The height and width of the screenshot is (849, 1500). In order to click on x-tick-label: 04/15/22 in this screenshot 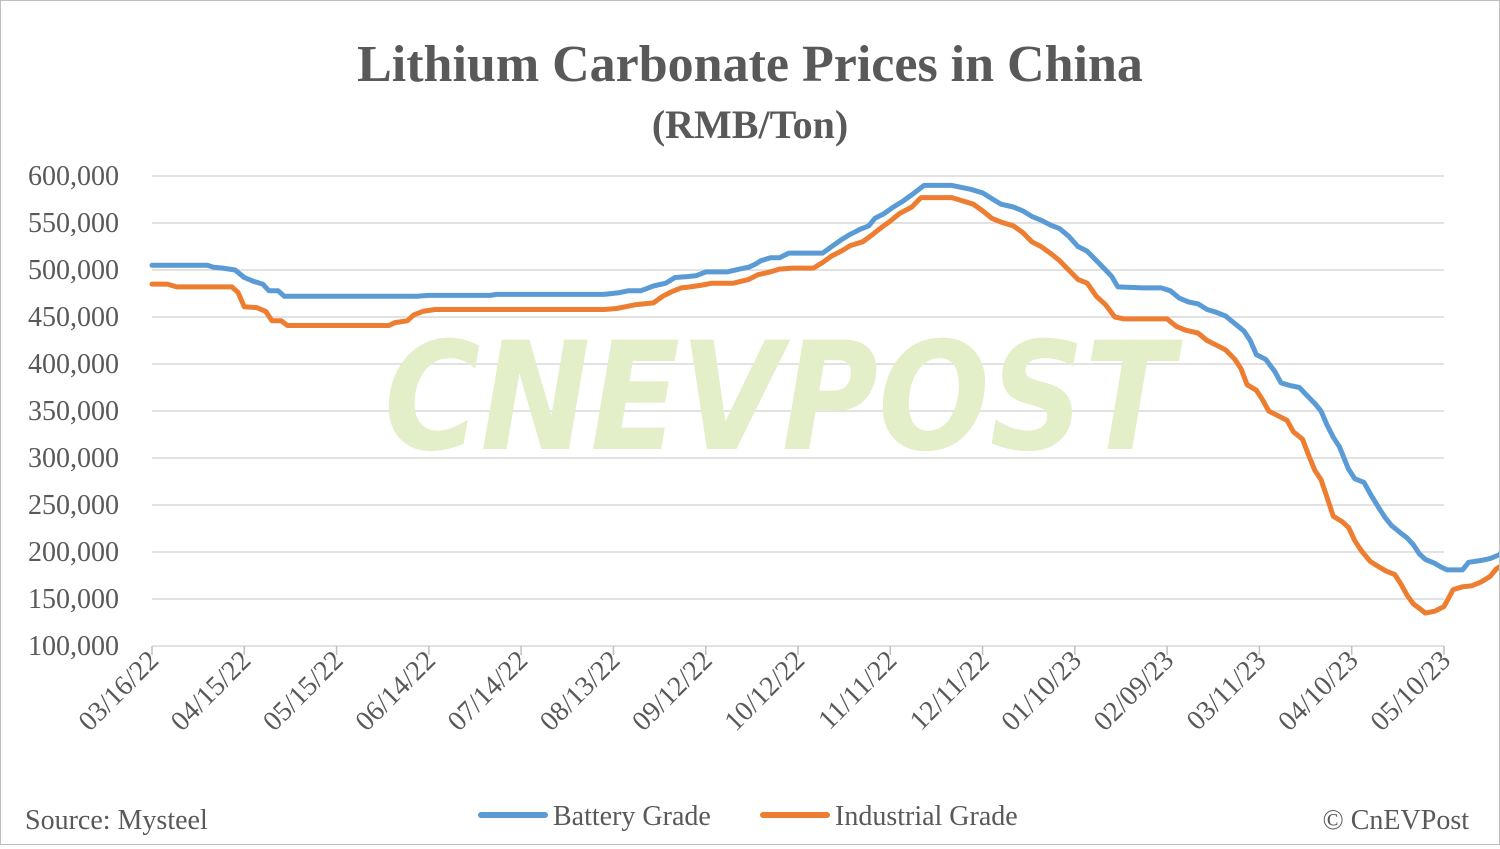, I will do `click(211, 691)`.